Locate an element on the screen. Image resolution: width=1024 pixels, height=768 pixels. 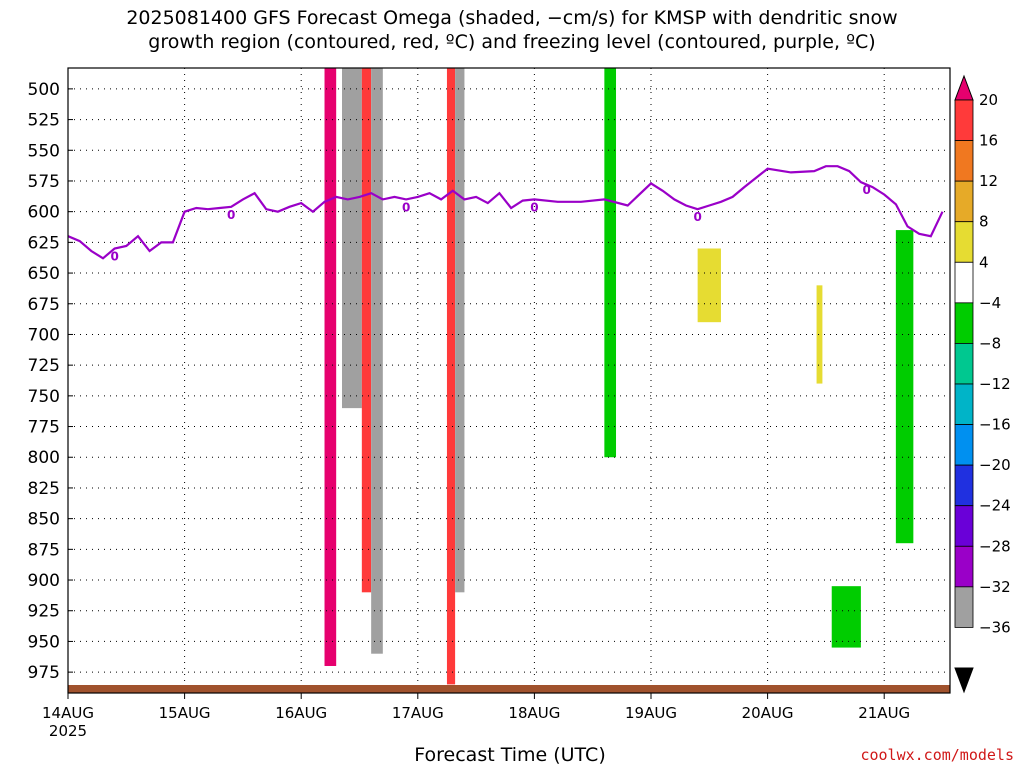
colorbar: 20 16 12 8 4 −4 −8 −12 −16 −20 −24 −28 −32 −36 is located at coordinates (982, 384).